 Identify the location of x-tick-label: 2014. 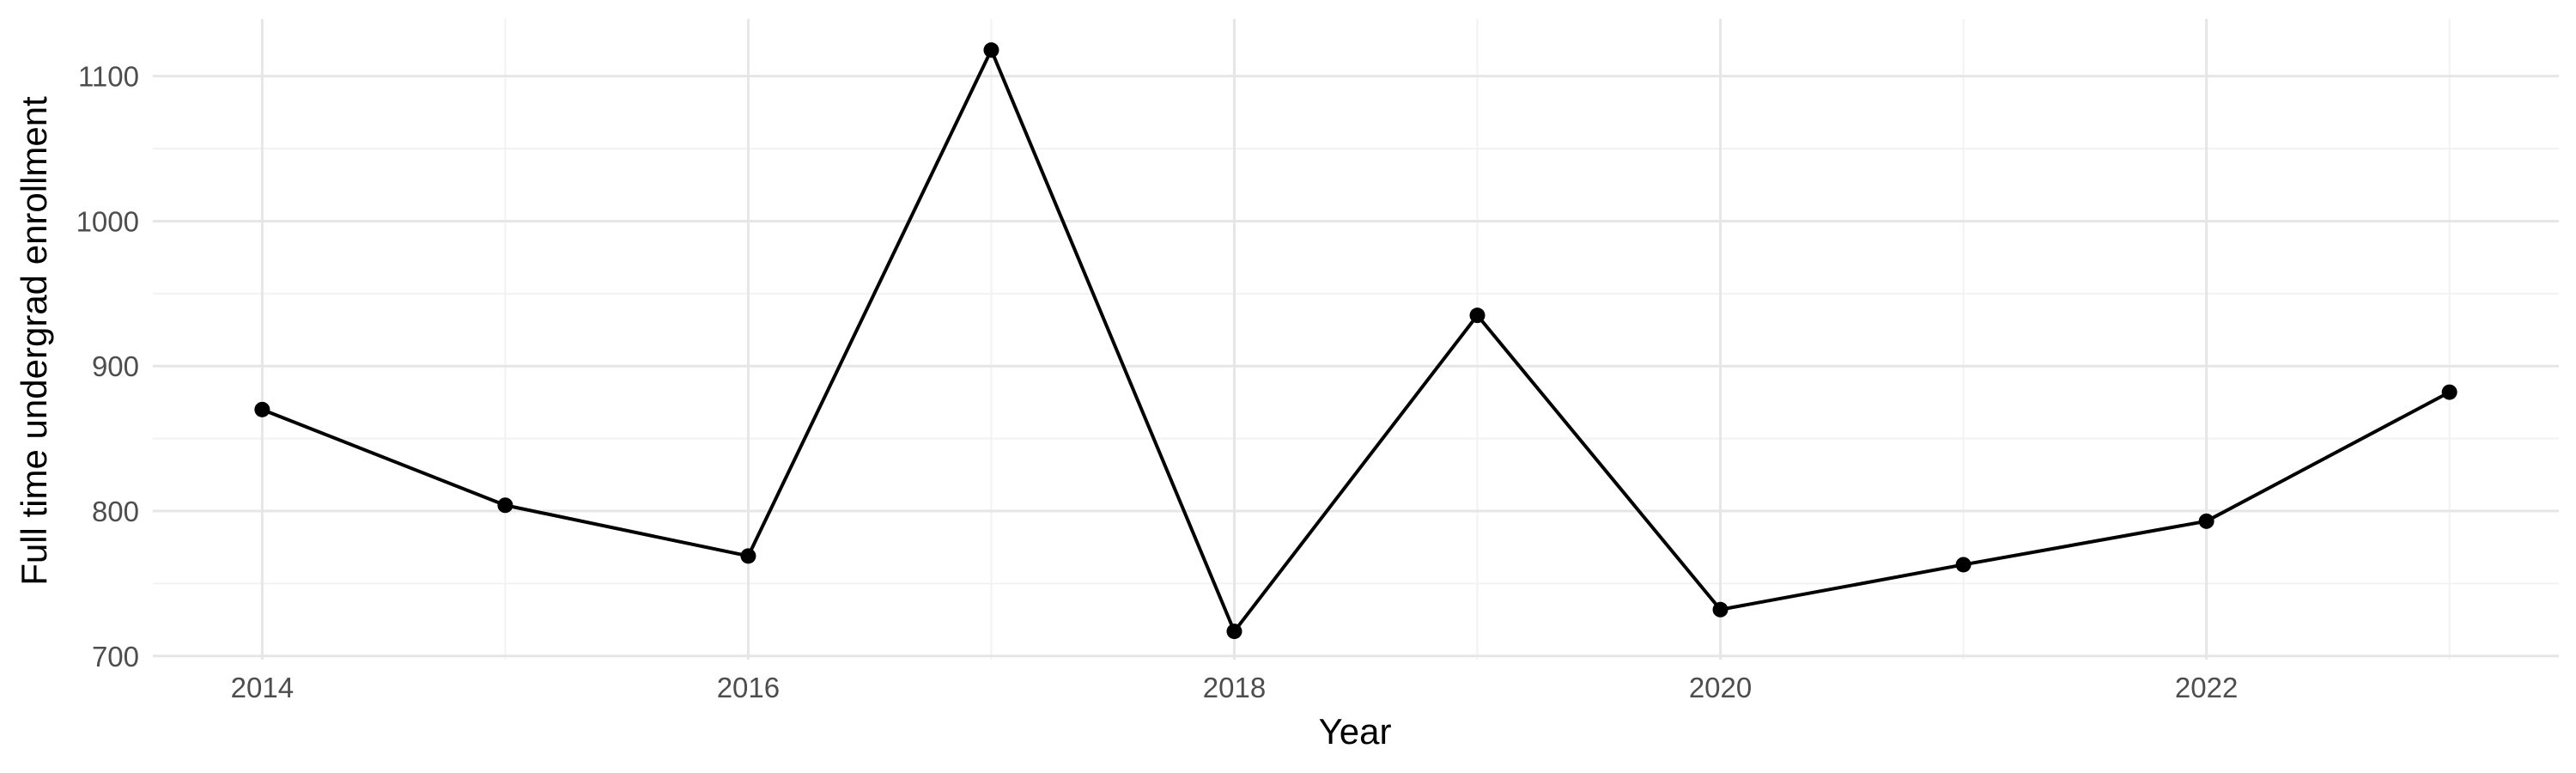
(262, 687).